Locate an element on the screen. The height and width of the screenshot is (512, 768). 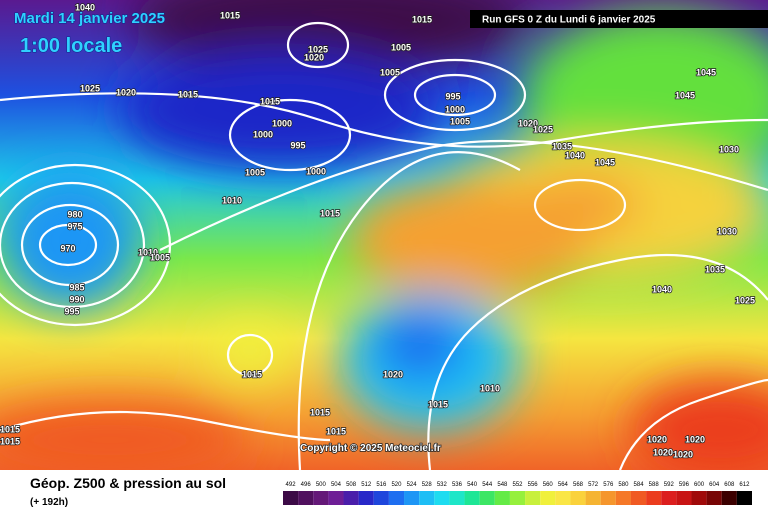
scale-label: 552 is located at coordinates (517, 485).